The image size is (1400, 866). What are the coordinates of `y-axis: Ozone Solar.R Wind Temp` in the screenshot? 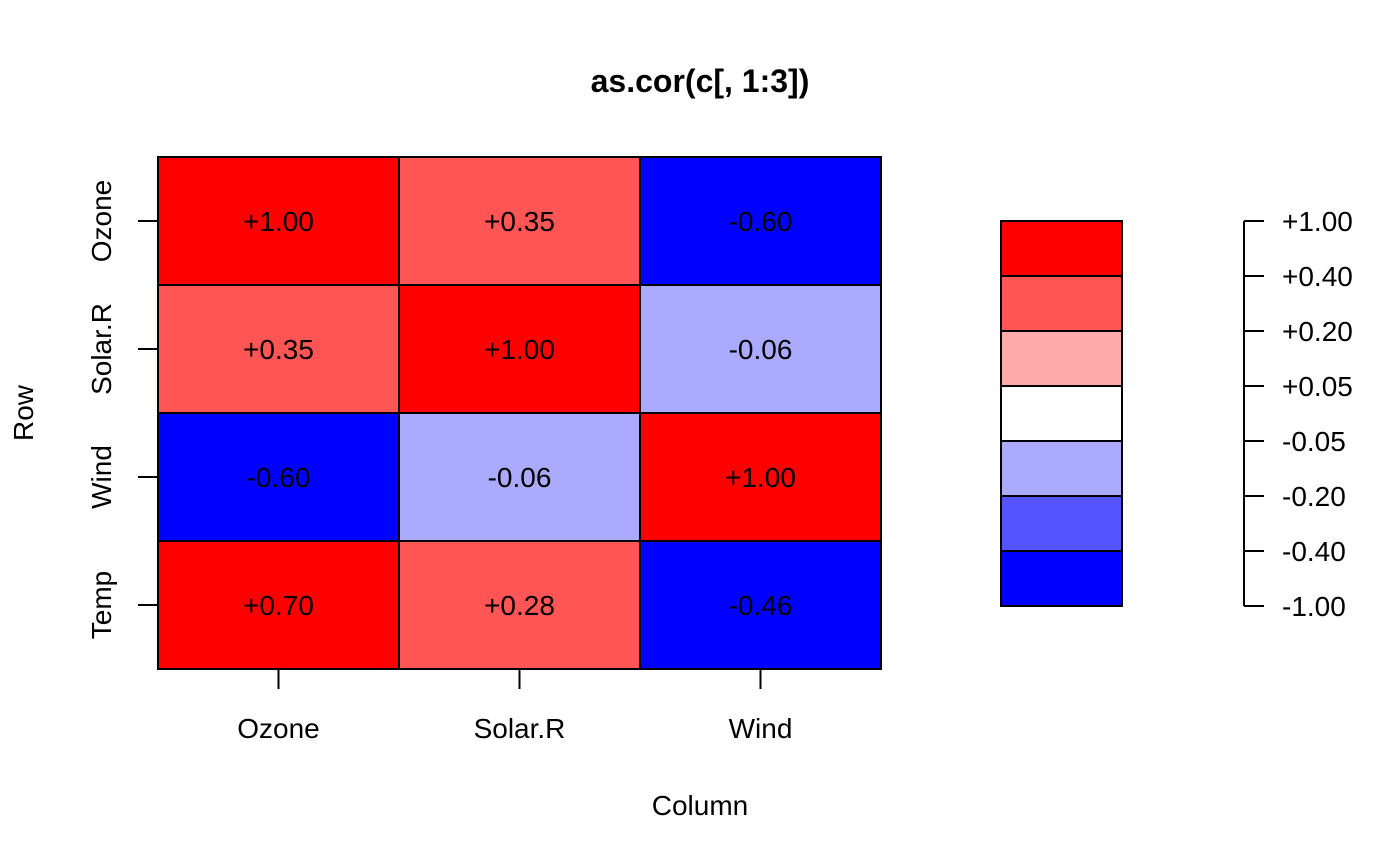 It's located at (122, 409).